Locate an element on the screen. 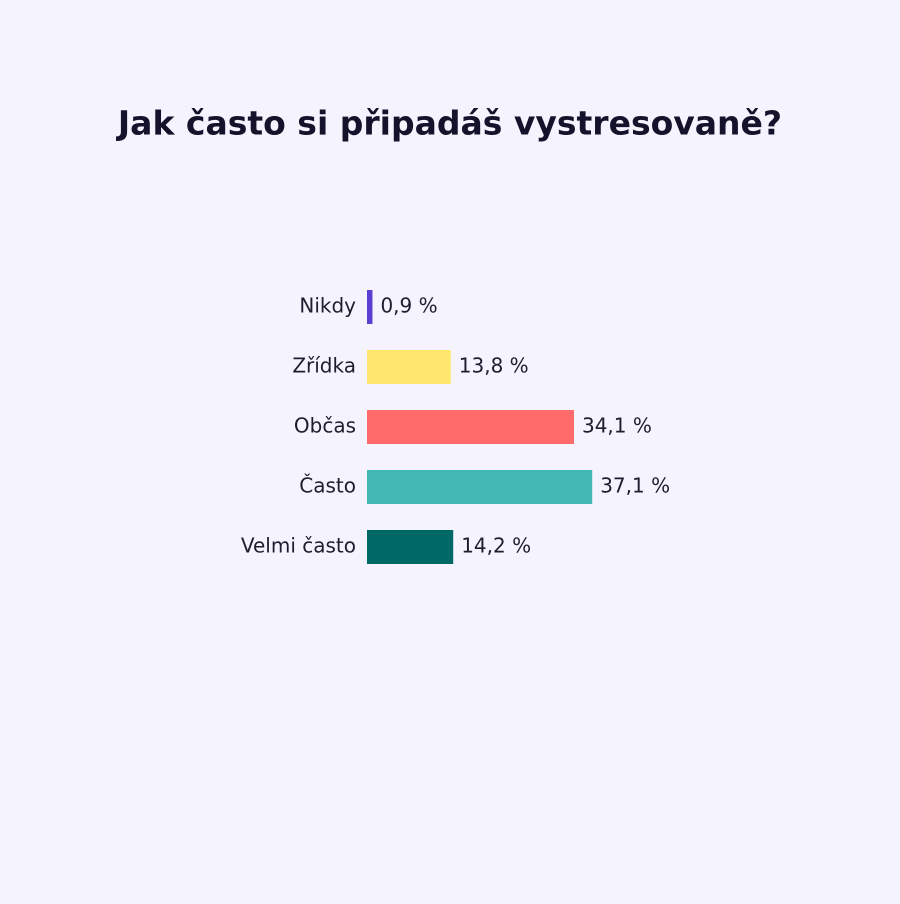  category-label: Často is located at coordinates (327, 486).